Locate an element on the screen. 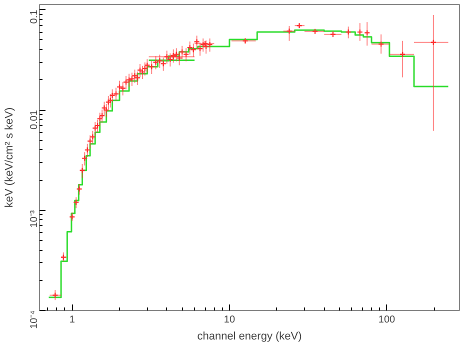  x-tick-label: 10 is located at coordinates (230, 320).